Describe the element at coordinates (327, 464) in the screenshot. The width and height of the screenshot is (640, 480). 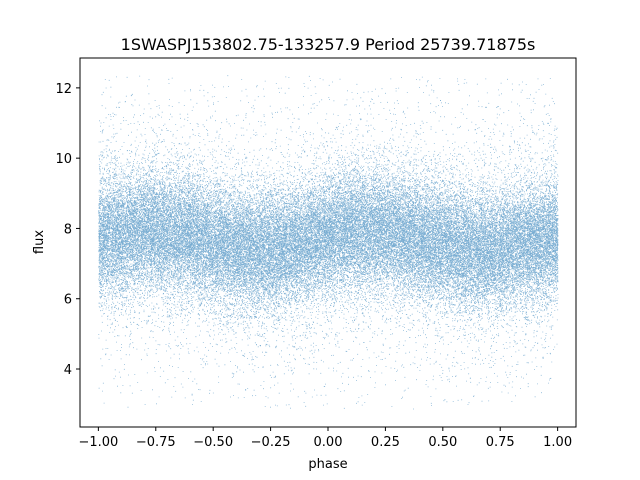
I see `x-axis-label: phase` at that location.